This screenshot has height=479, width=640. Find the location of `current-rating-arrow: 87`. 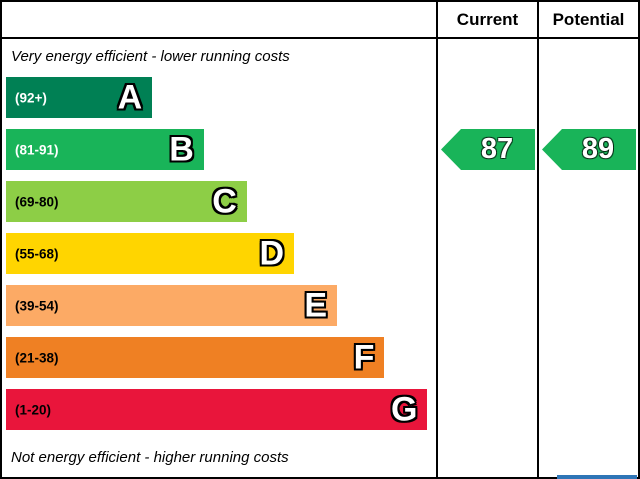

current-rating-arrow: 87 is located at coordinates (488, 149).